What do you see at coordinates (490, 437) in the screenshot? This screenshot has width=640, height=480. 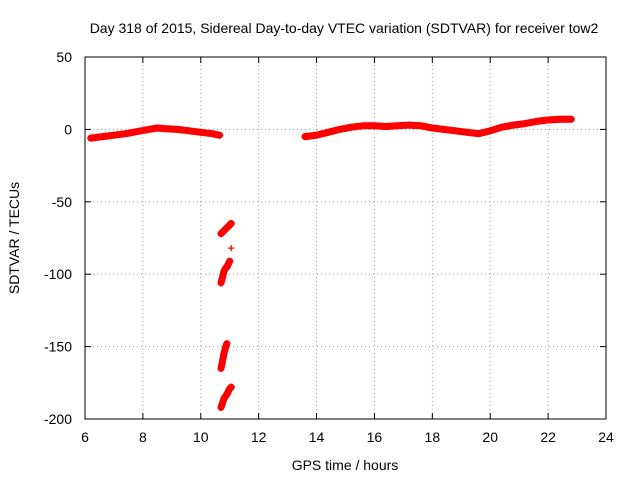 I see `x-tick-label: 20` at bounding box center [490, 437].